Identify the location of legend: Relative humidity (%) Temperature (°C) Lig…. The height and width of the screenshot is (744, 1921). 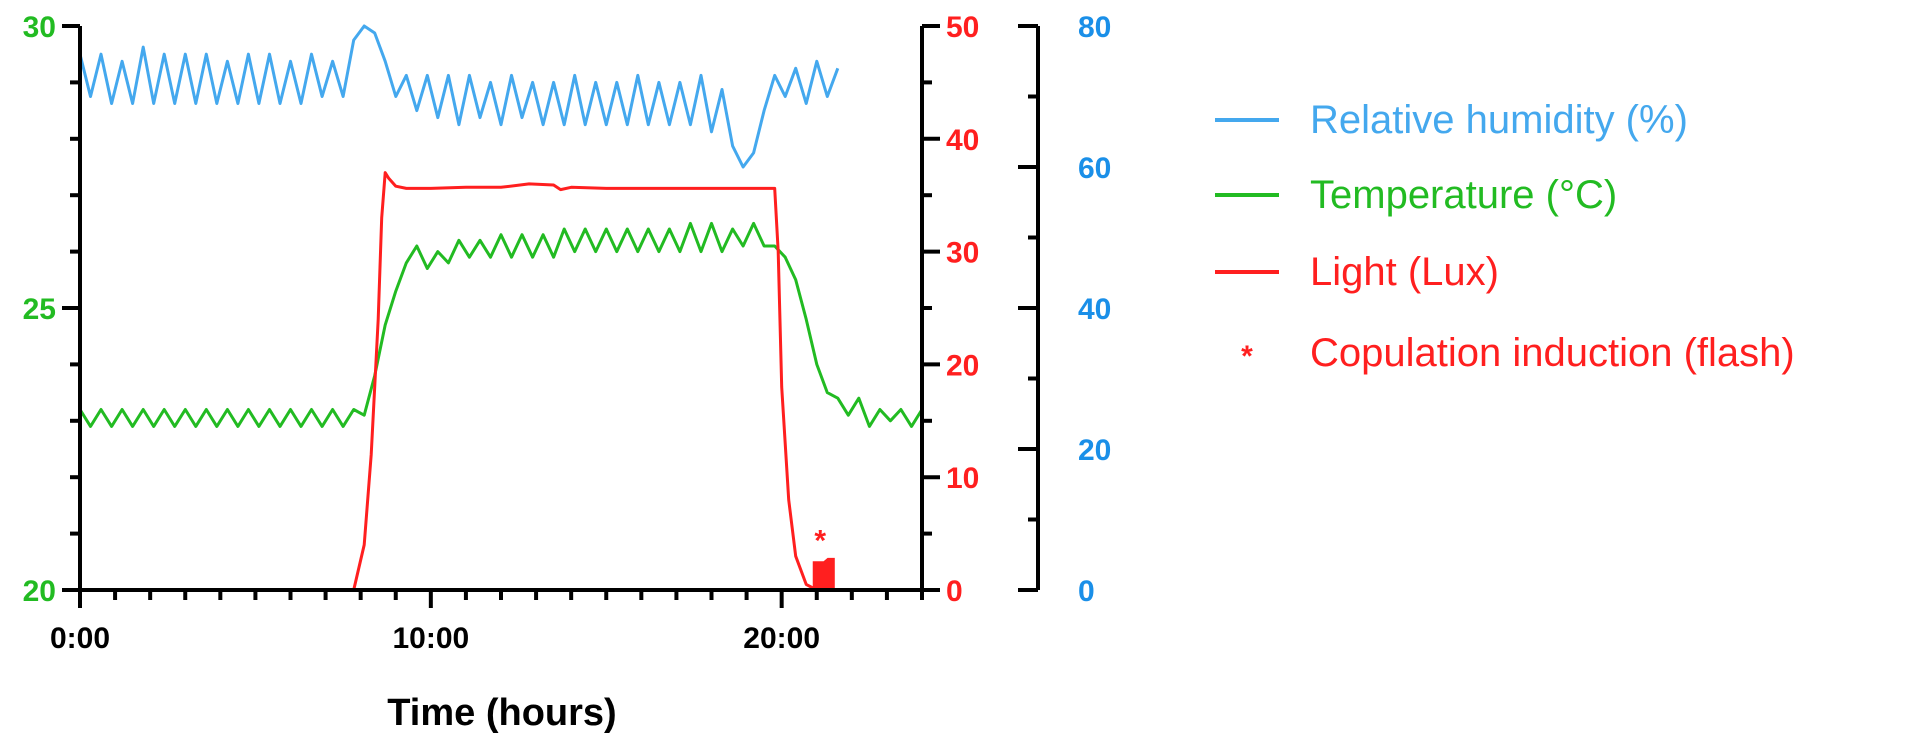
(1505, 236).